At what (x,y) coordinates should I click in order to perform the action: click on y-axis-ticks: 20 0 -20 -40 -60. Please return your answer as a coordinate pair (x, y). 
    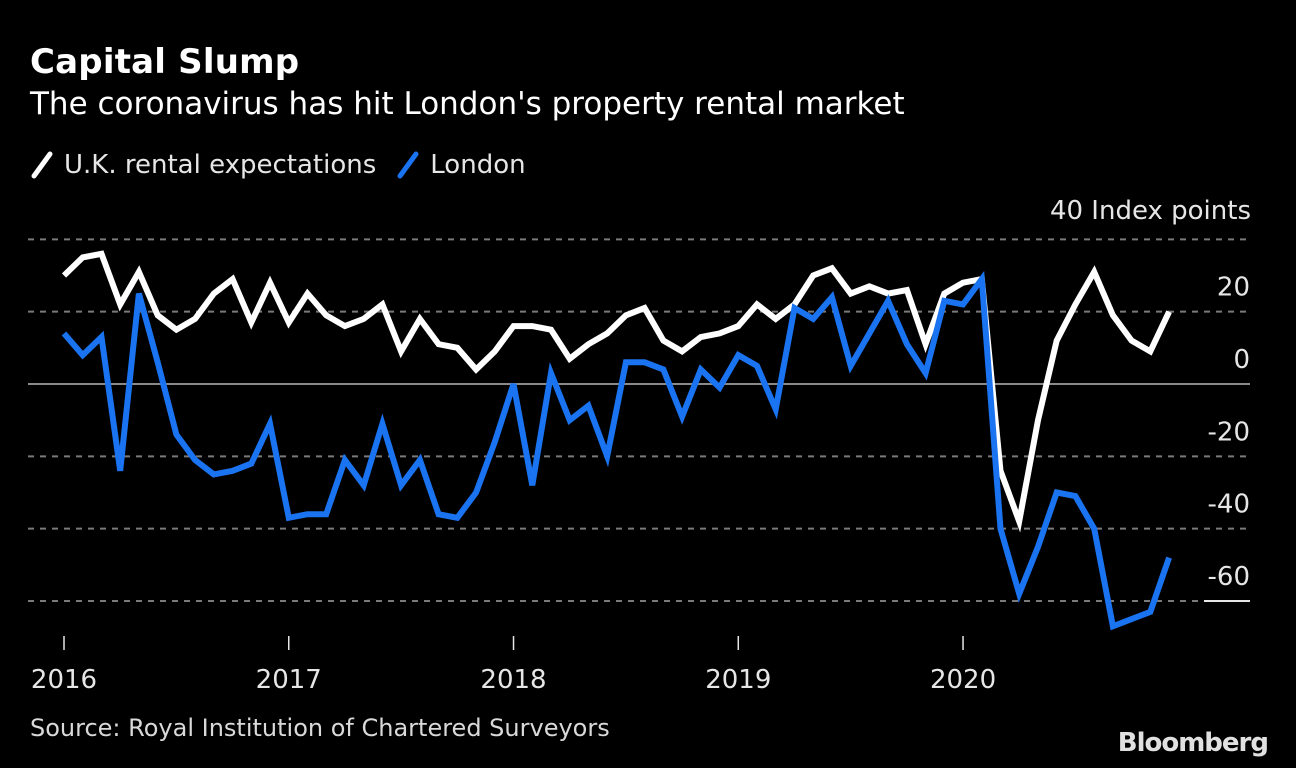
    Looking at the image, I should click on (1229, 432).